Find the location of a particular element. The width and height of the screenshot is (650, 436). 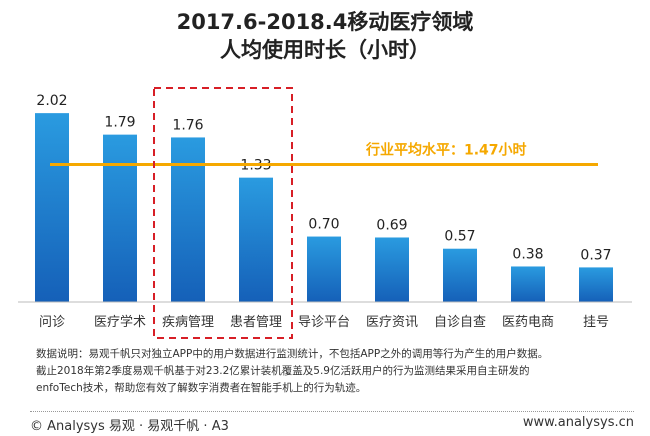

note-line: enfoTech技术，帮助您有效了解数字消费者在智能手机上的行为轨迹。 is located at coordinates (201, 388).